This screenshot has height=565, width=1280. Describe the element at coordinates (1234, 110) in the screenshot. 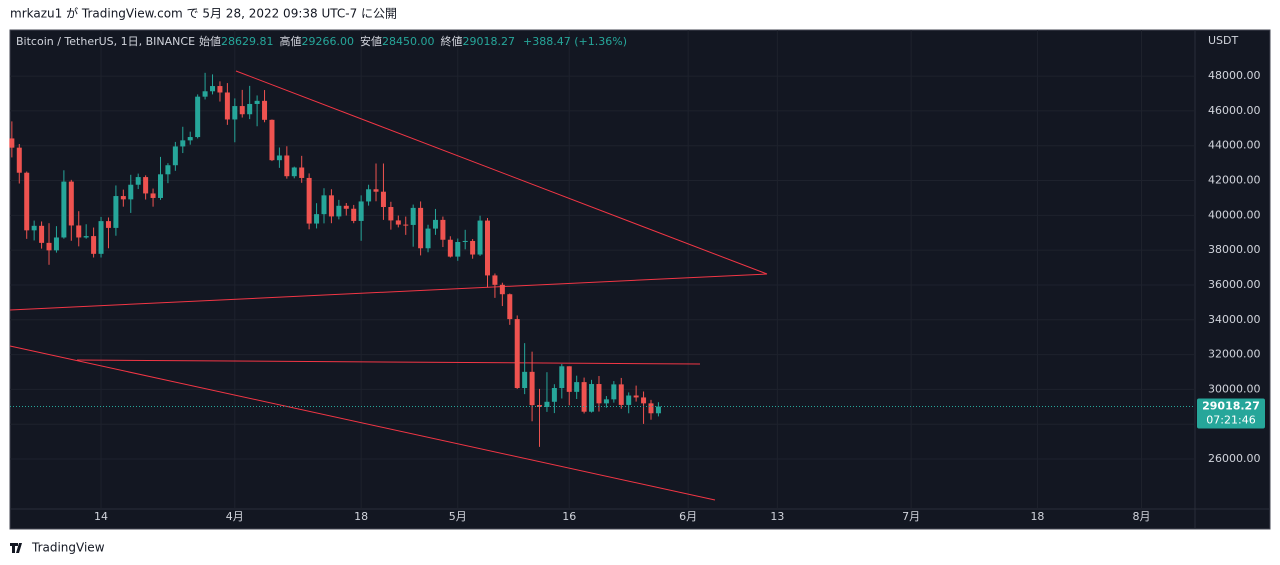

I see `y-tick-label: 46000.00` at that location.